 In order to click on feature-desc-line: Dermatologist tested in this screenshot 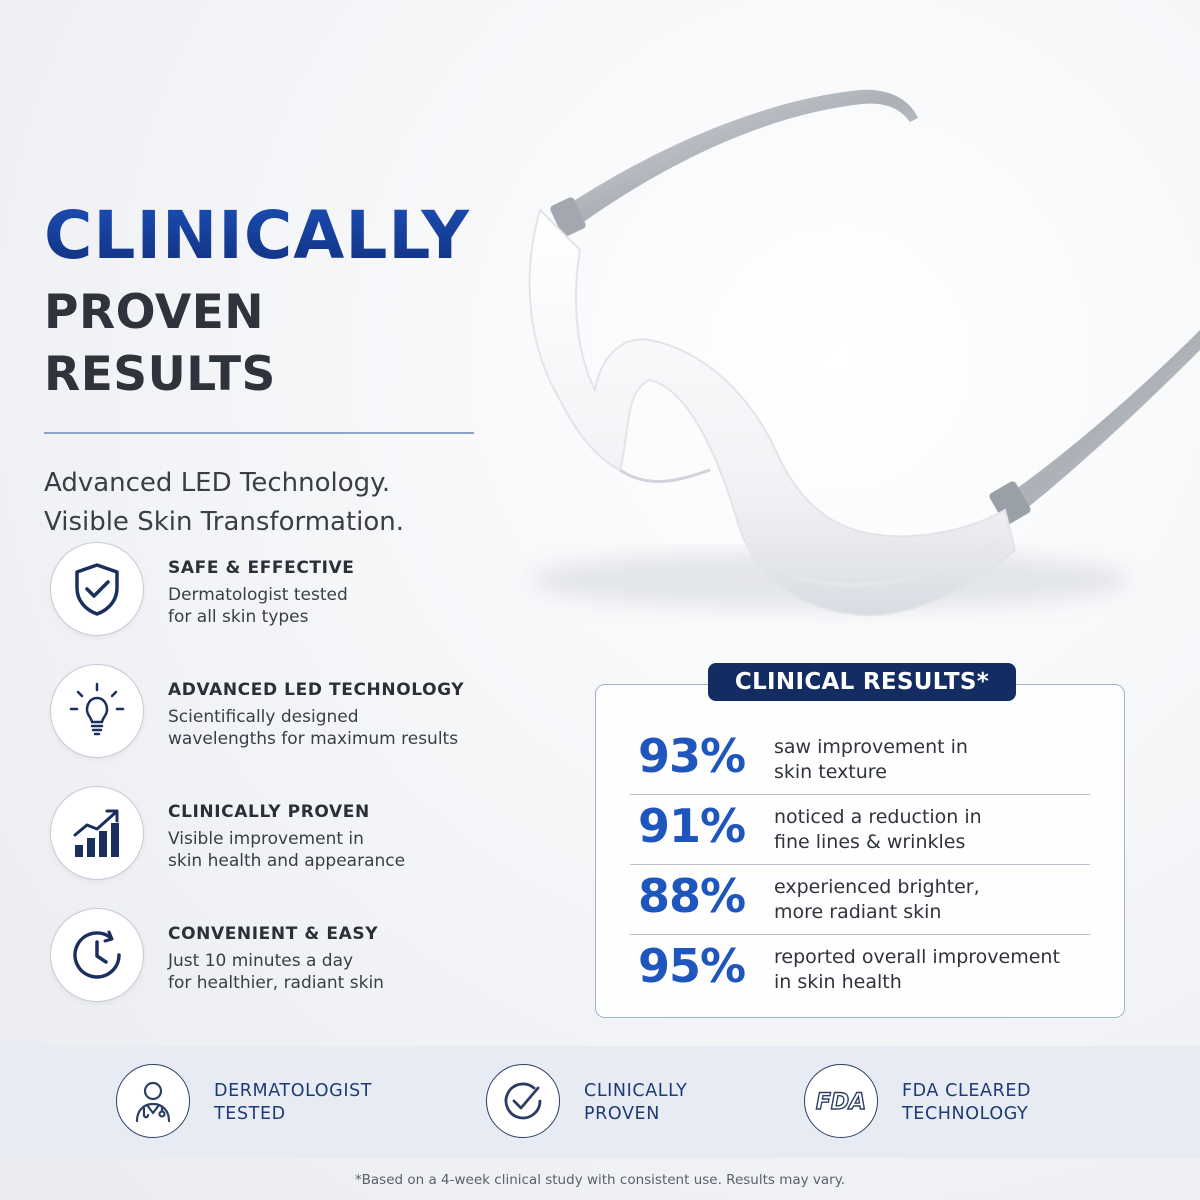, I will do `click(258, 595)`.